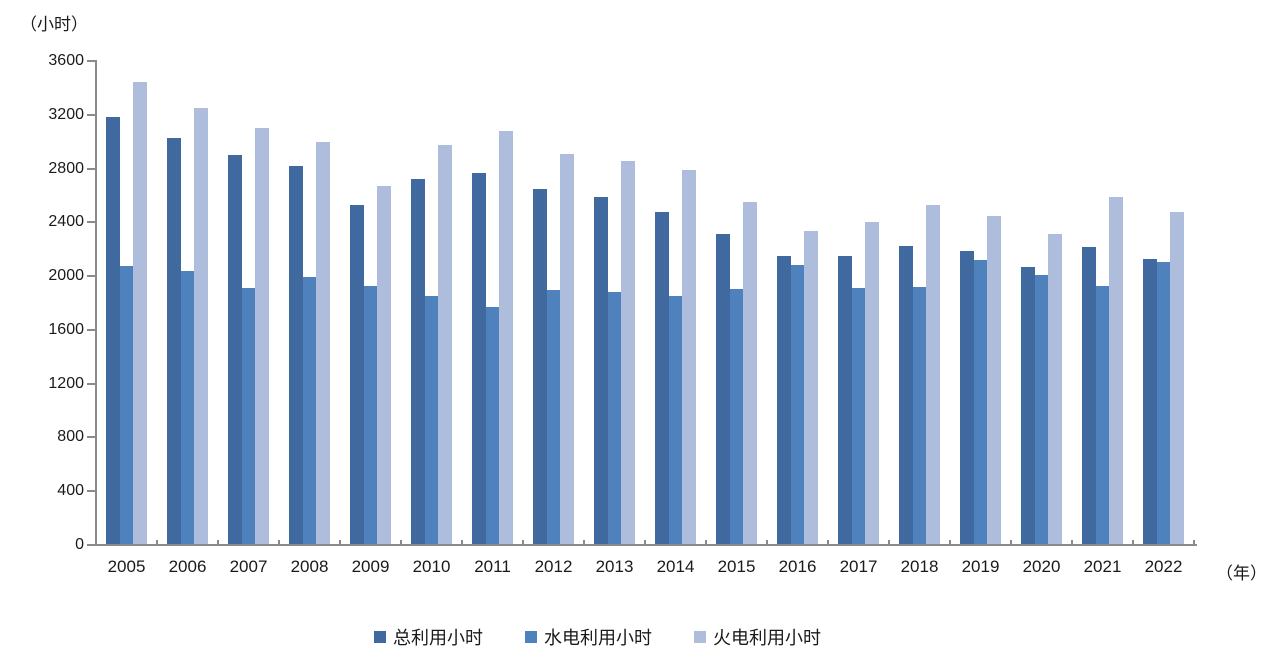 This screenshot has height=667, width=1285. I want to click on bar-总利用小时-2017, so click(845, 400).